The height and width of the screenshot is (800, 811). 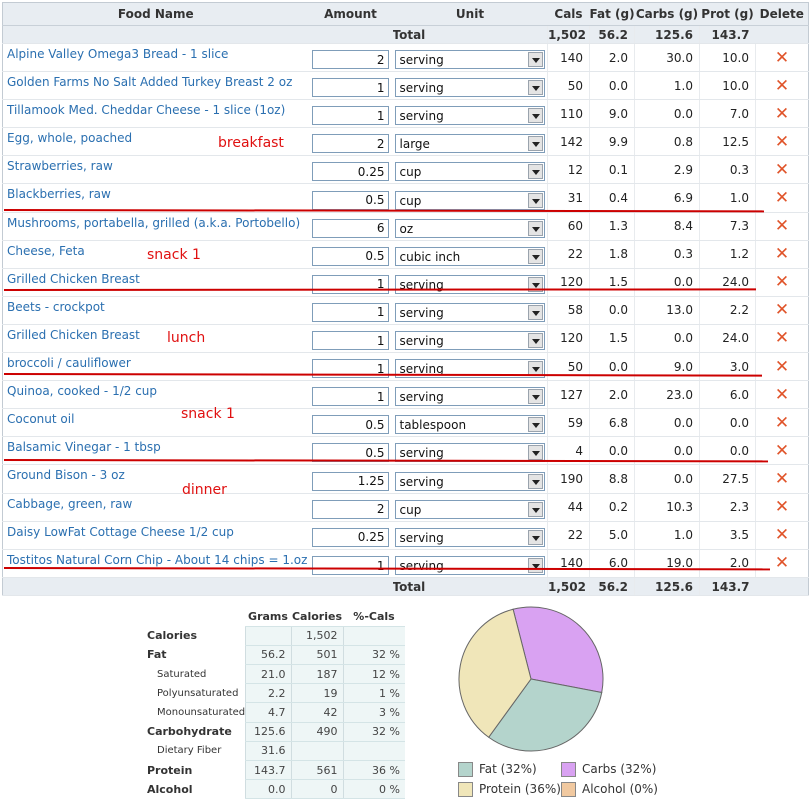 I want to click on unit-select: oz, so click(x=469, y=228).